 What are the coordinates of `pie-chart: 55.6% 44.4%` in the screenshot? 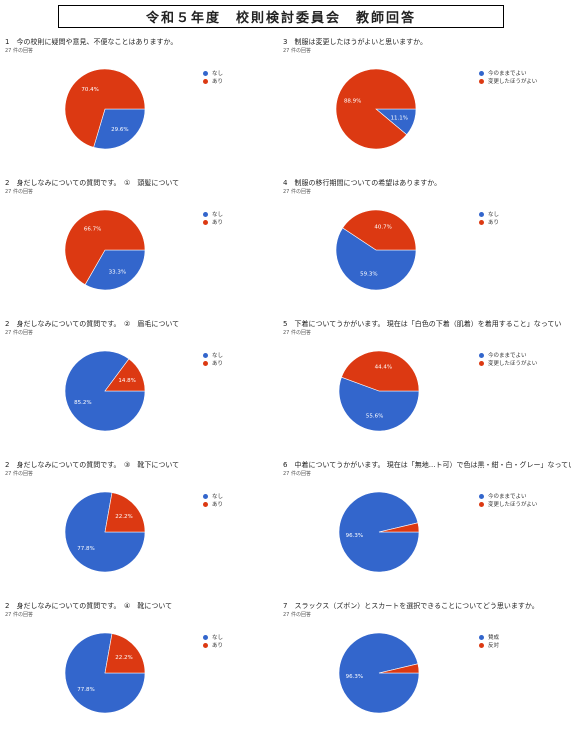 It's located at (379, 391).